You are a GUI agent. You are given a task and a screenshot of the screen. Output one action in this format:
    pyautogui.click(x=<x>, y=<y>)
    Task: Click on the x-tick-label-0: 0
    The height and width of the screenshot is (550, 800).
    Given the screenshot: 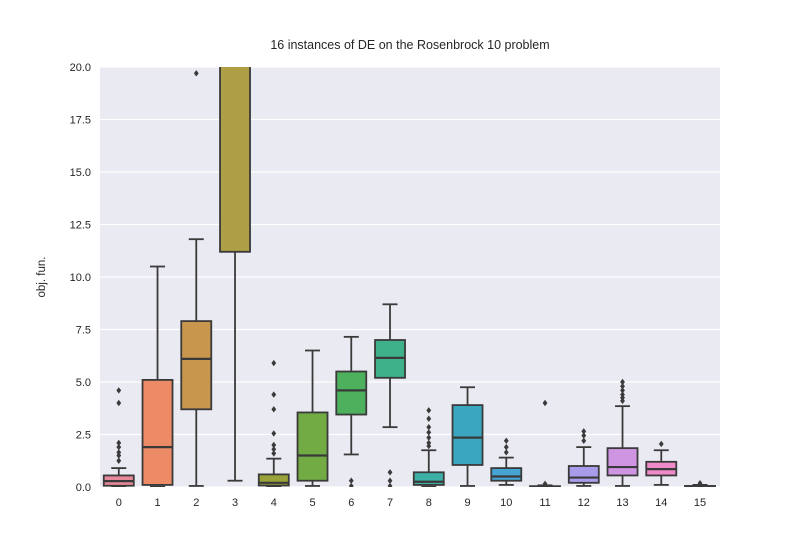 What is the action you would take?
    pyautogui.click(x=119, y=503)
    